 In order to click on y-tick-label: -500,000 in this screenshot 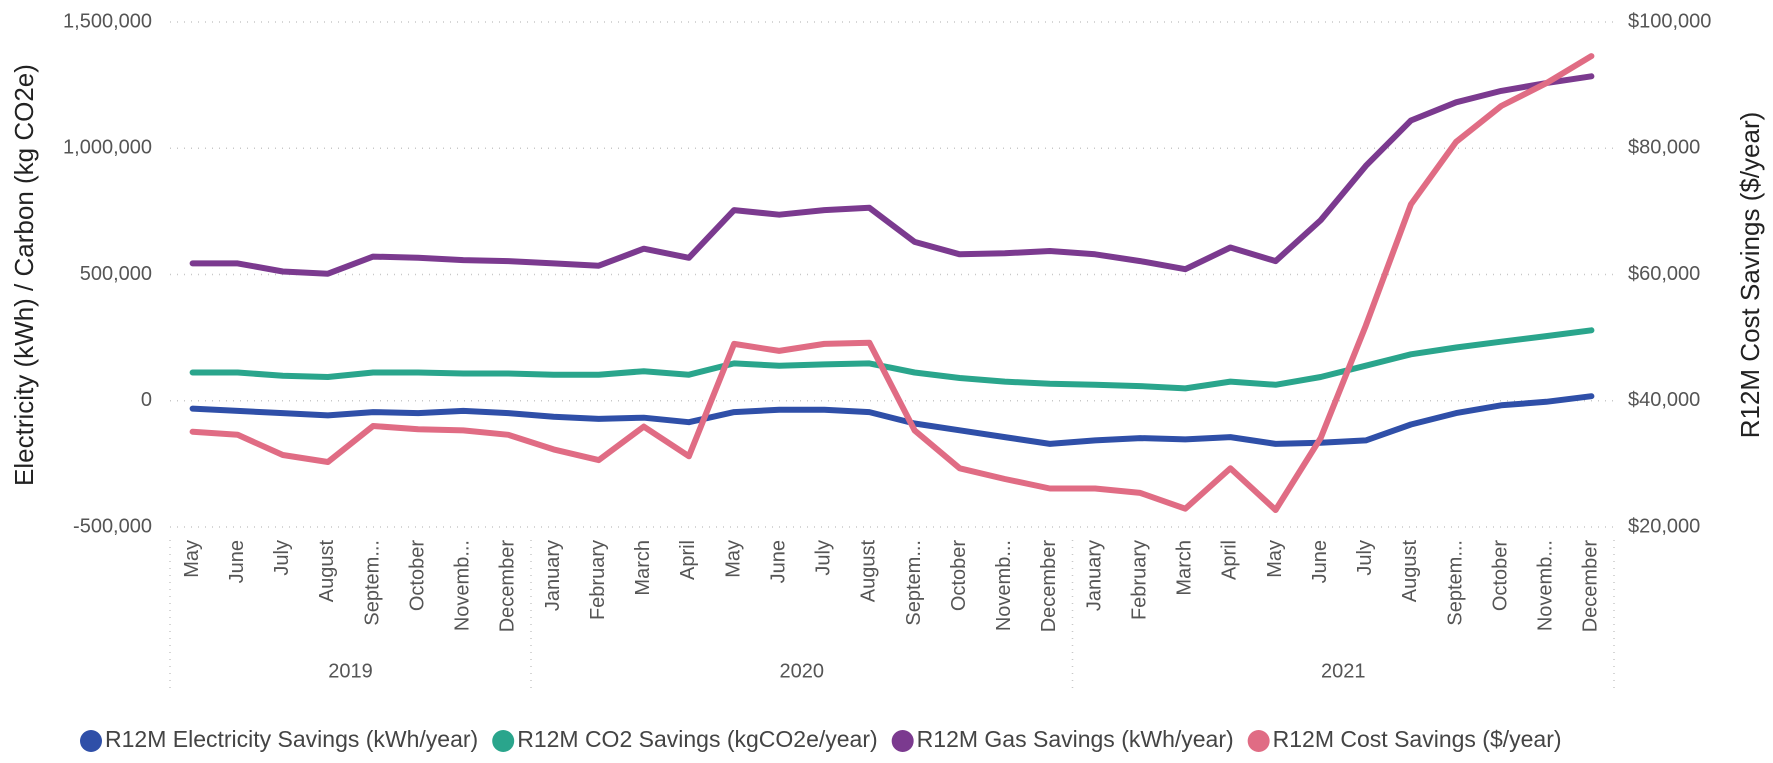, I will do `click(112, 526)`.